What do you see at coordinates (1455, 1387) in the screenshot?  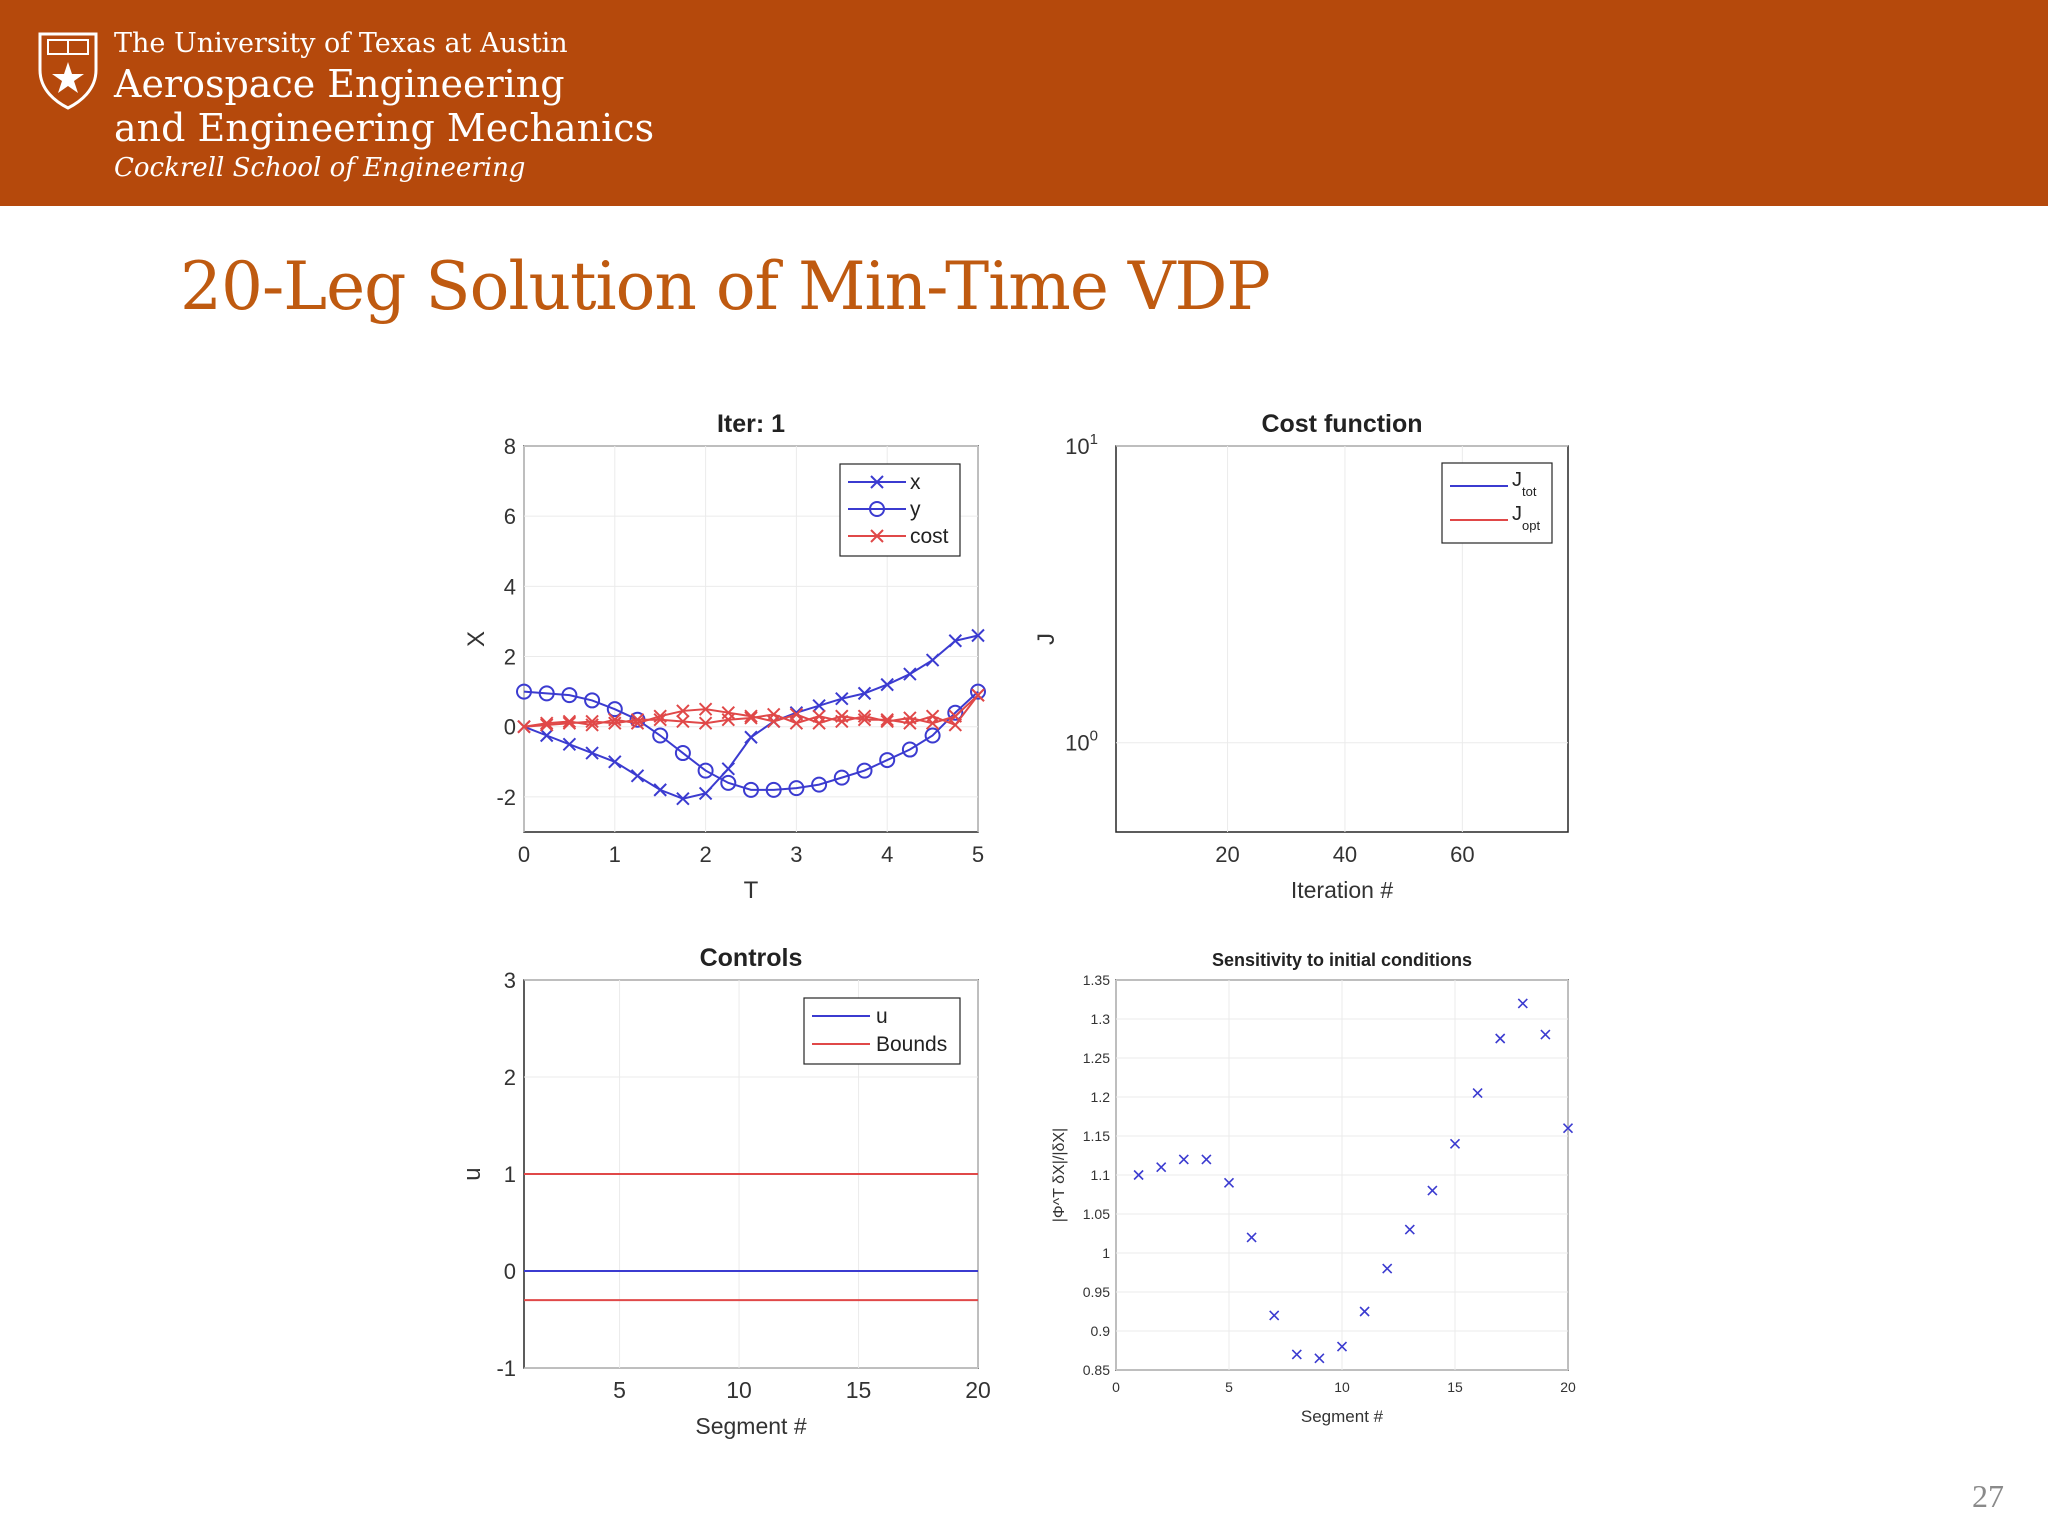 I see `sensitivity-x-tick-label: 15` at bounding box center [1455, 1387].